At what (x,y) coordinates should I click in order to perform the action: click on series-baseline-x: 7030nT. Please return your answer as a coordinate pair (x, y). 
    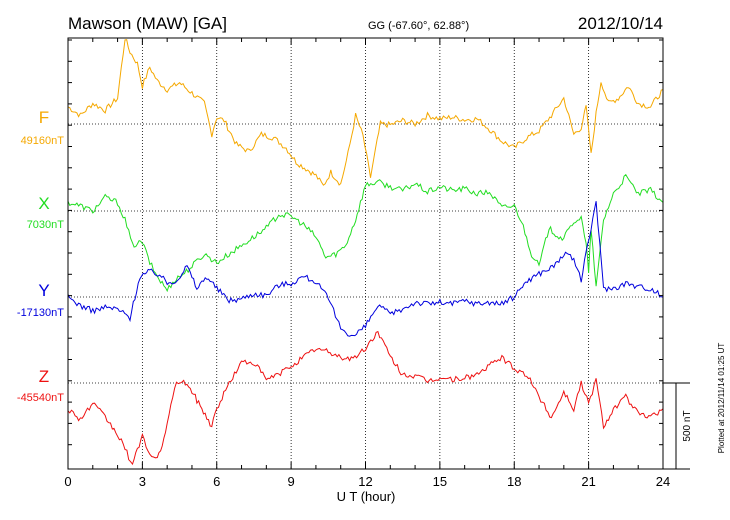
    Looking at the image, I should click on (46, 225).